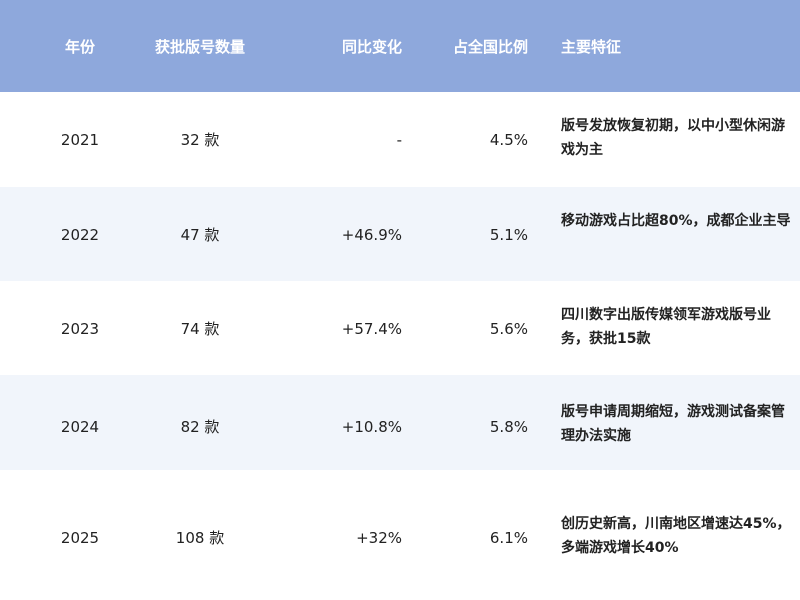 The height and width of the screenshot is (600, 800). Describe the element at coordinates (508, 140) in the screenshot. I see `share-cell: 4.5%` at that location.